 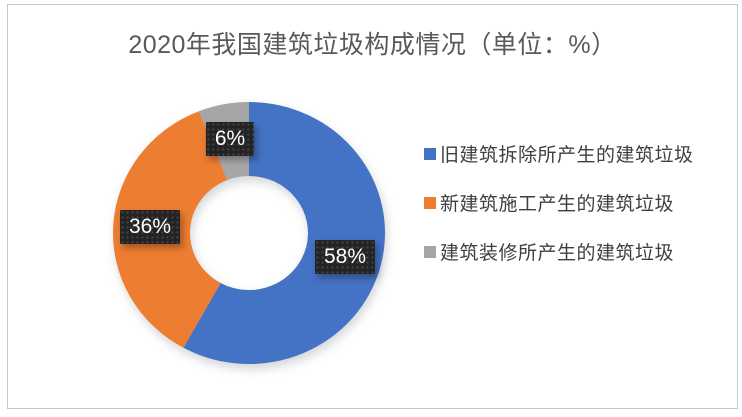 I want to click on legend: 旧建筑拆除所产生的建筑垃圾 新建筑施工产生的建筑垃圾 建筑装修所产生的建筑垃圾, so click(x=559, y=203).